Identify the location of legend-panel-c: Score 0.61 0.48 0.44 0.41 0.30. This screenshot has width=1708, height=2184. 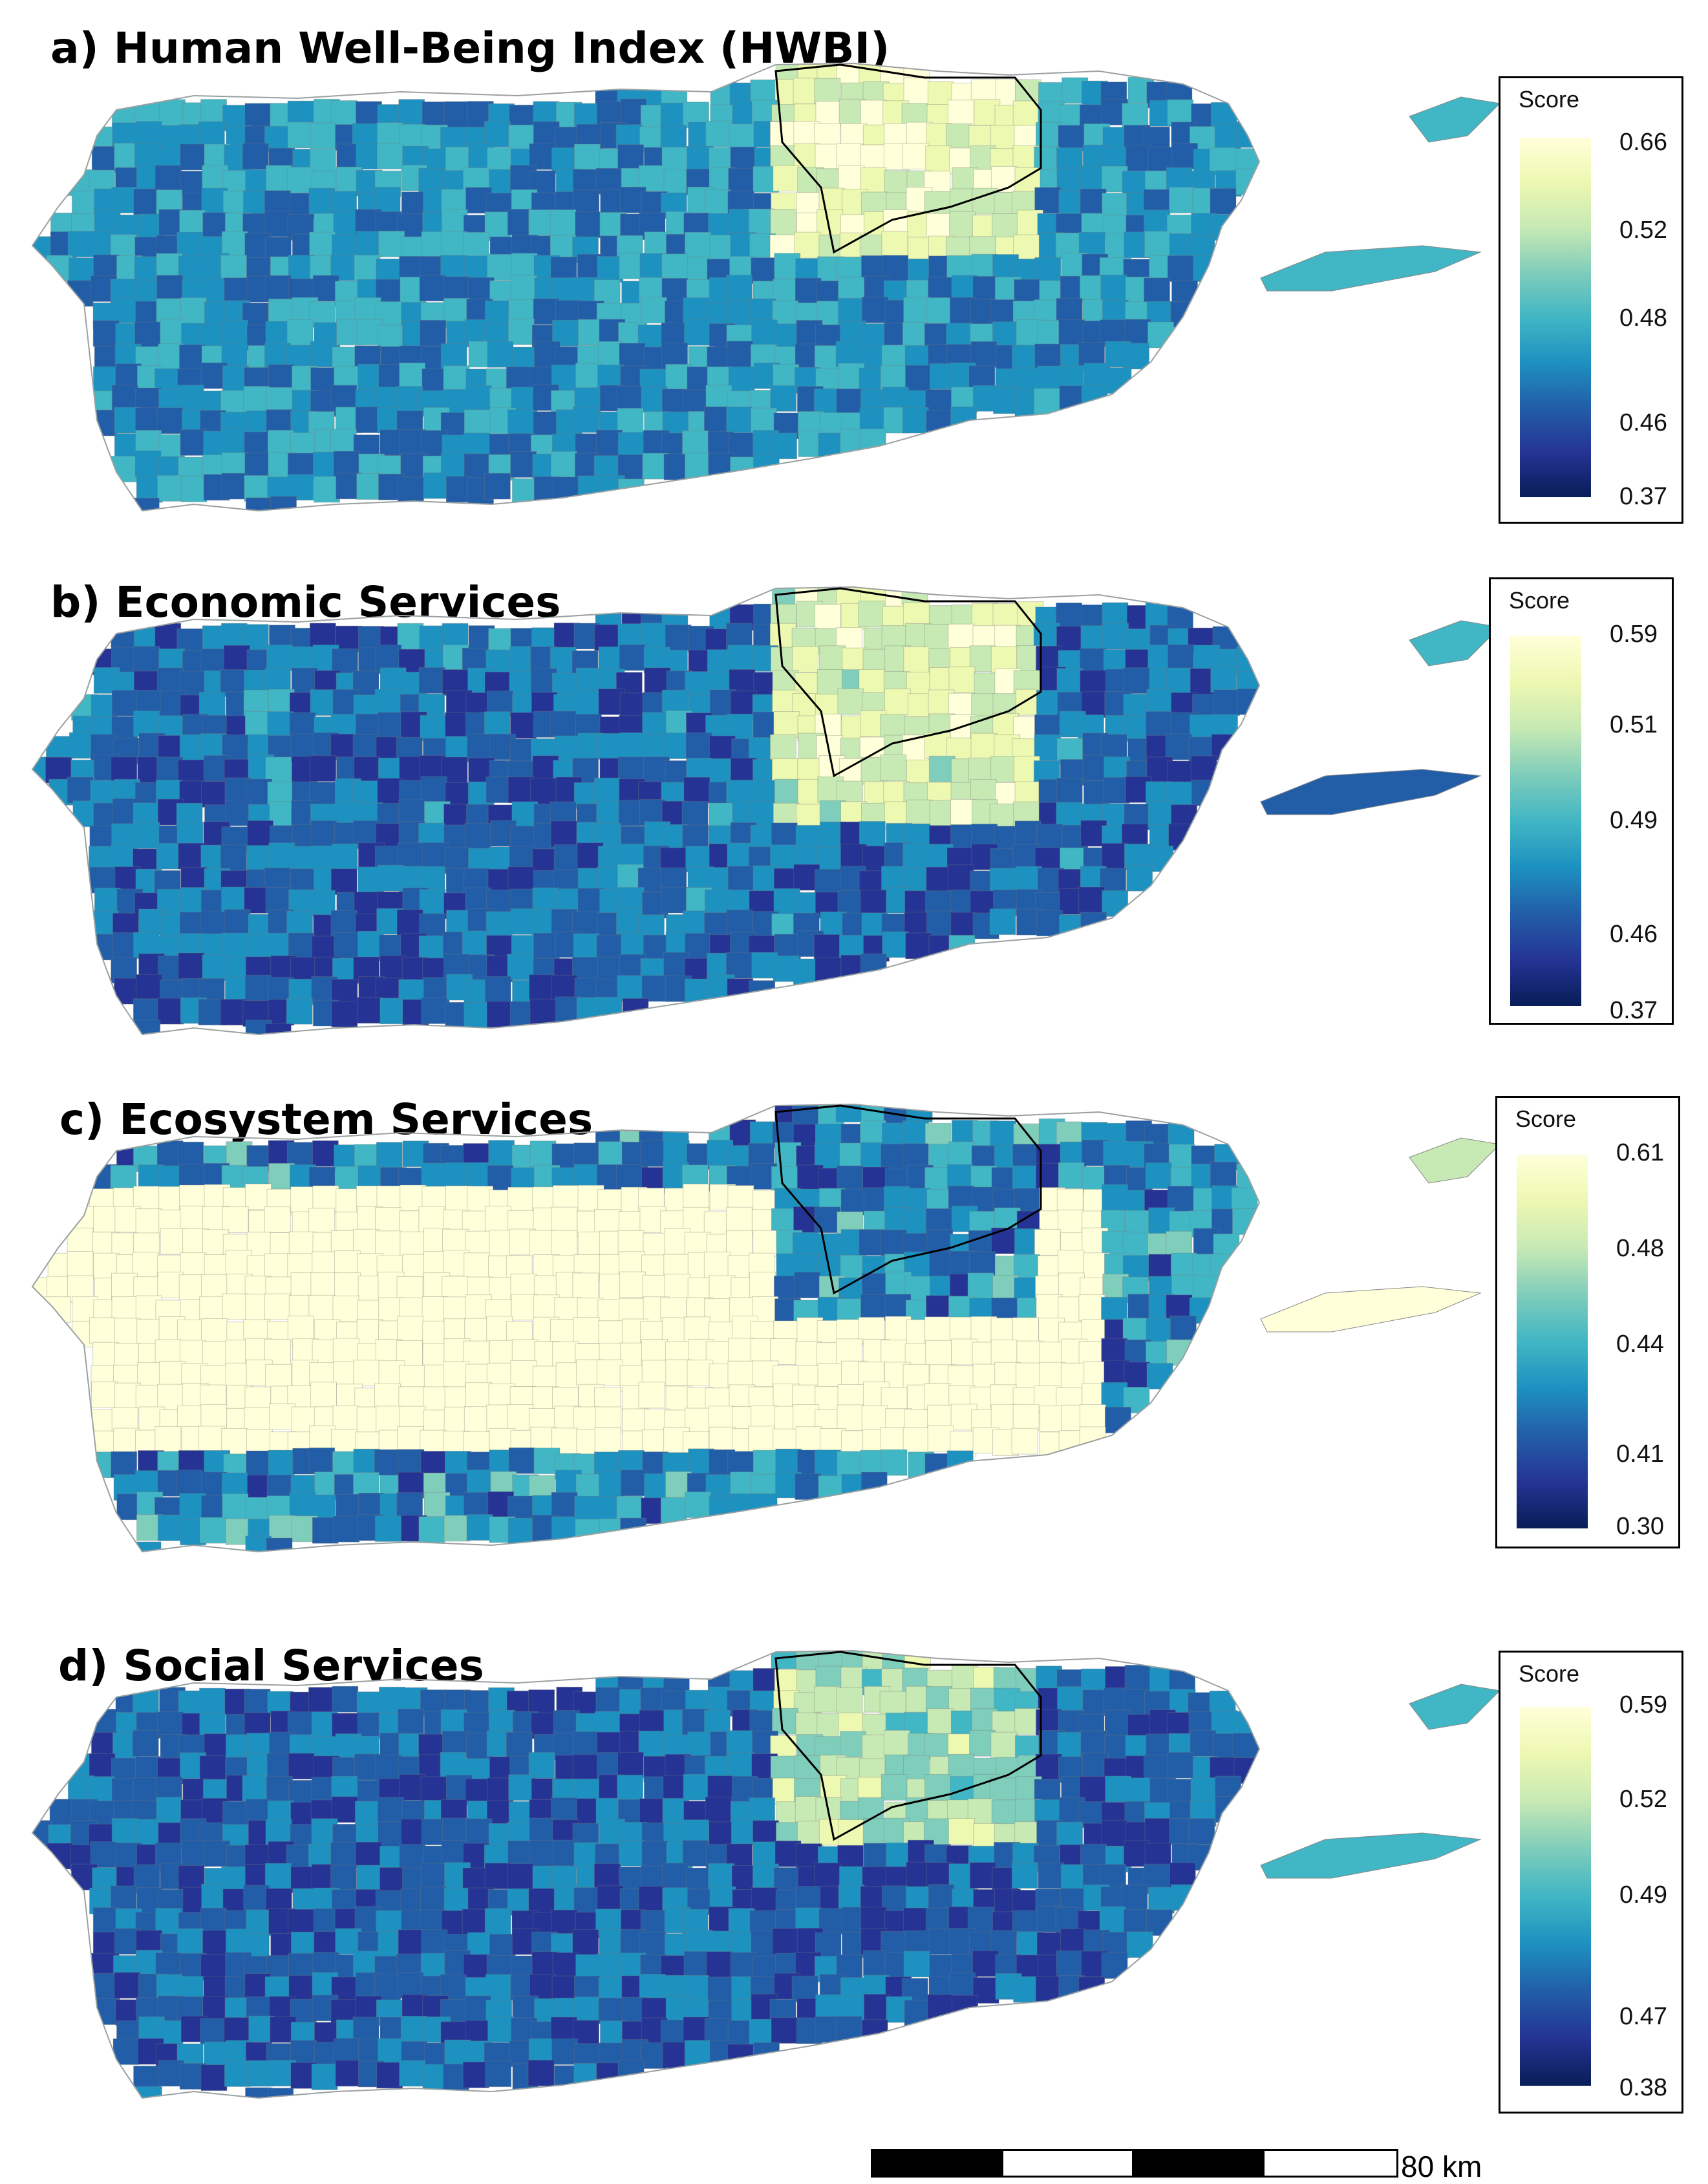
(1587, 1322).